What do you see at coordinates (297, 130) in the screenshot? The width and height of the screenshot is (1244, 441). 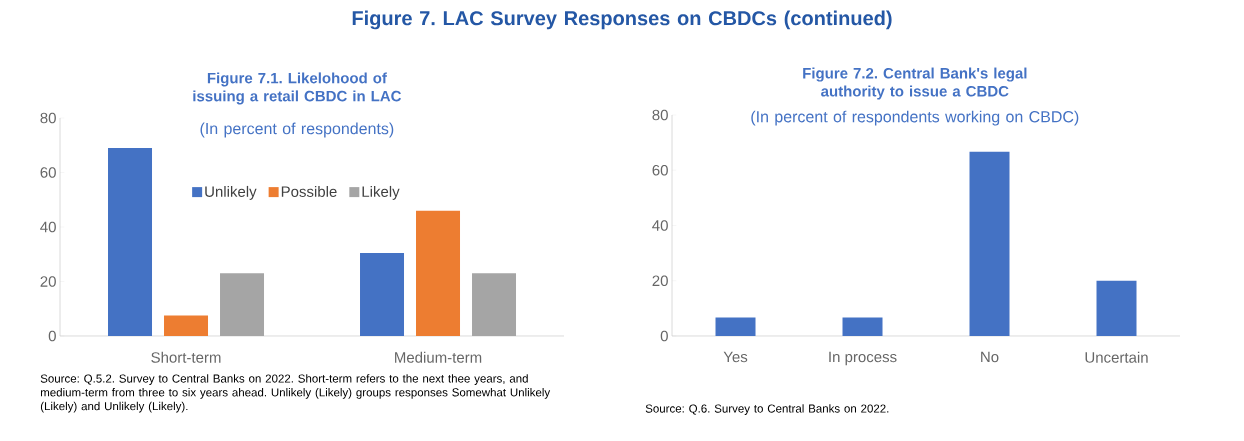 I see `chart-subtitle: (In percent of respondents)` at bounding box center [297, 130].